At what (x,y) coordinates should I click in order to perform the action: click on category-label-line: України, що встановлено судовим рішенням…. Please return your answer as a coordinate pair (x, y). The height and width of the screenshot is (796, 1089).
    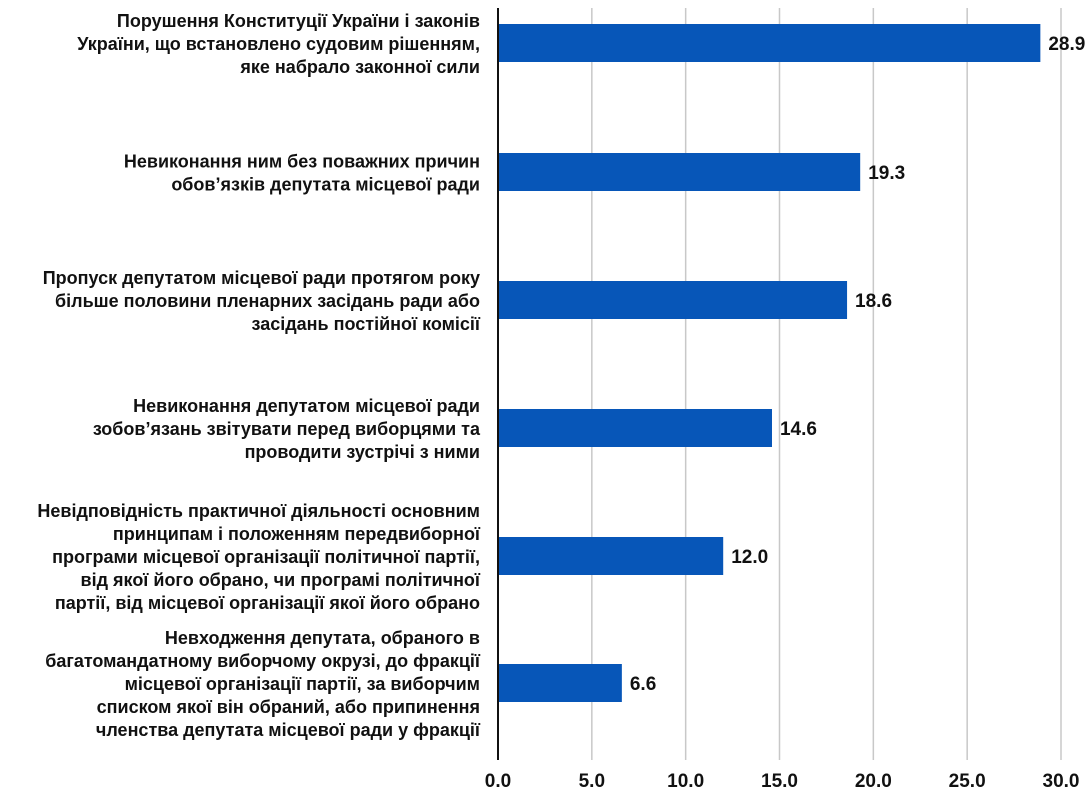
    Looking at the image, I should click on (278, 44).